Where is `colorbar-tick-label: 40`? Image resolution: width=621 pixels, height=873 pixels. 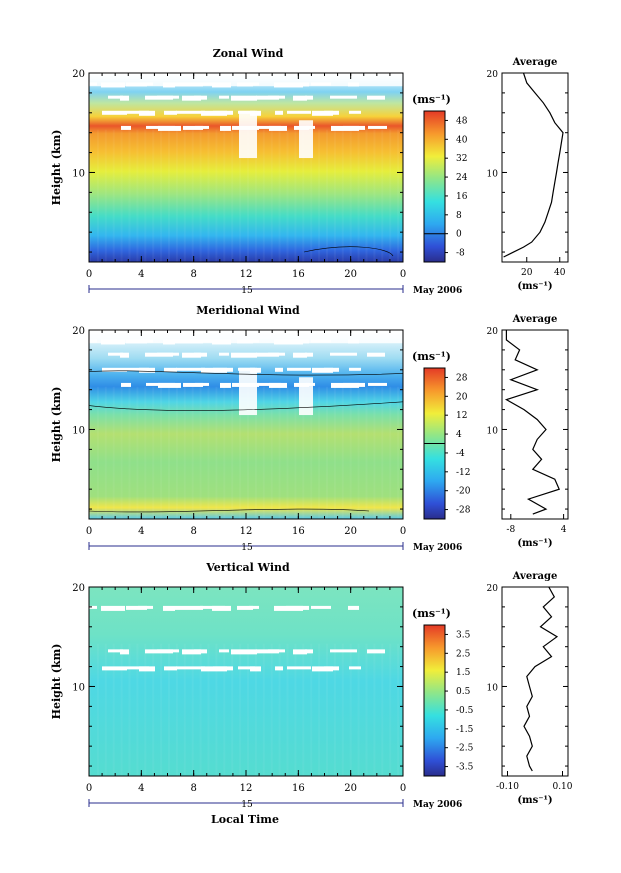 colorbar-tick-label: 40 is located at coordinates (462, 140).